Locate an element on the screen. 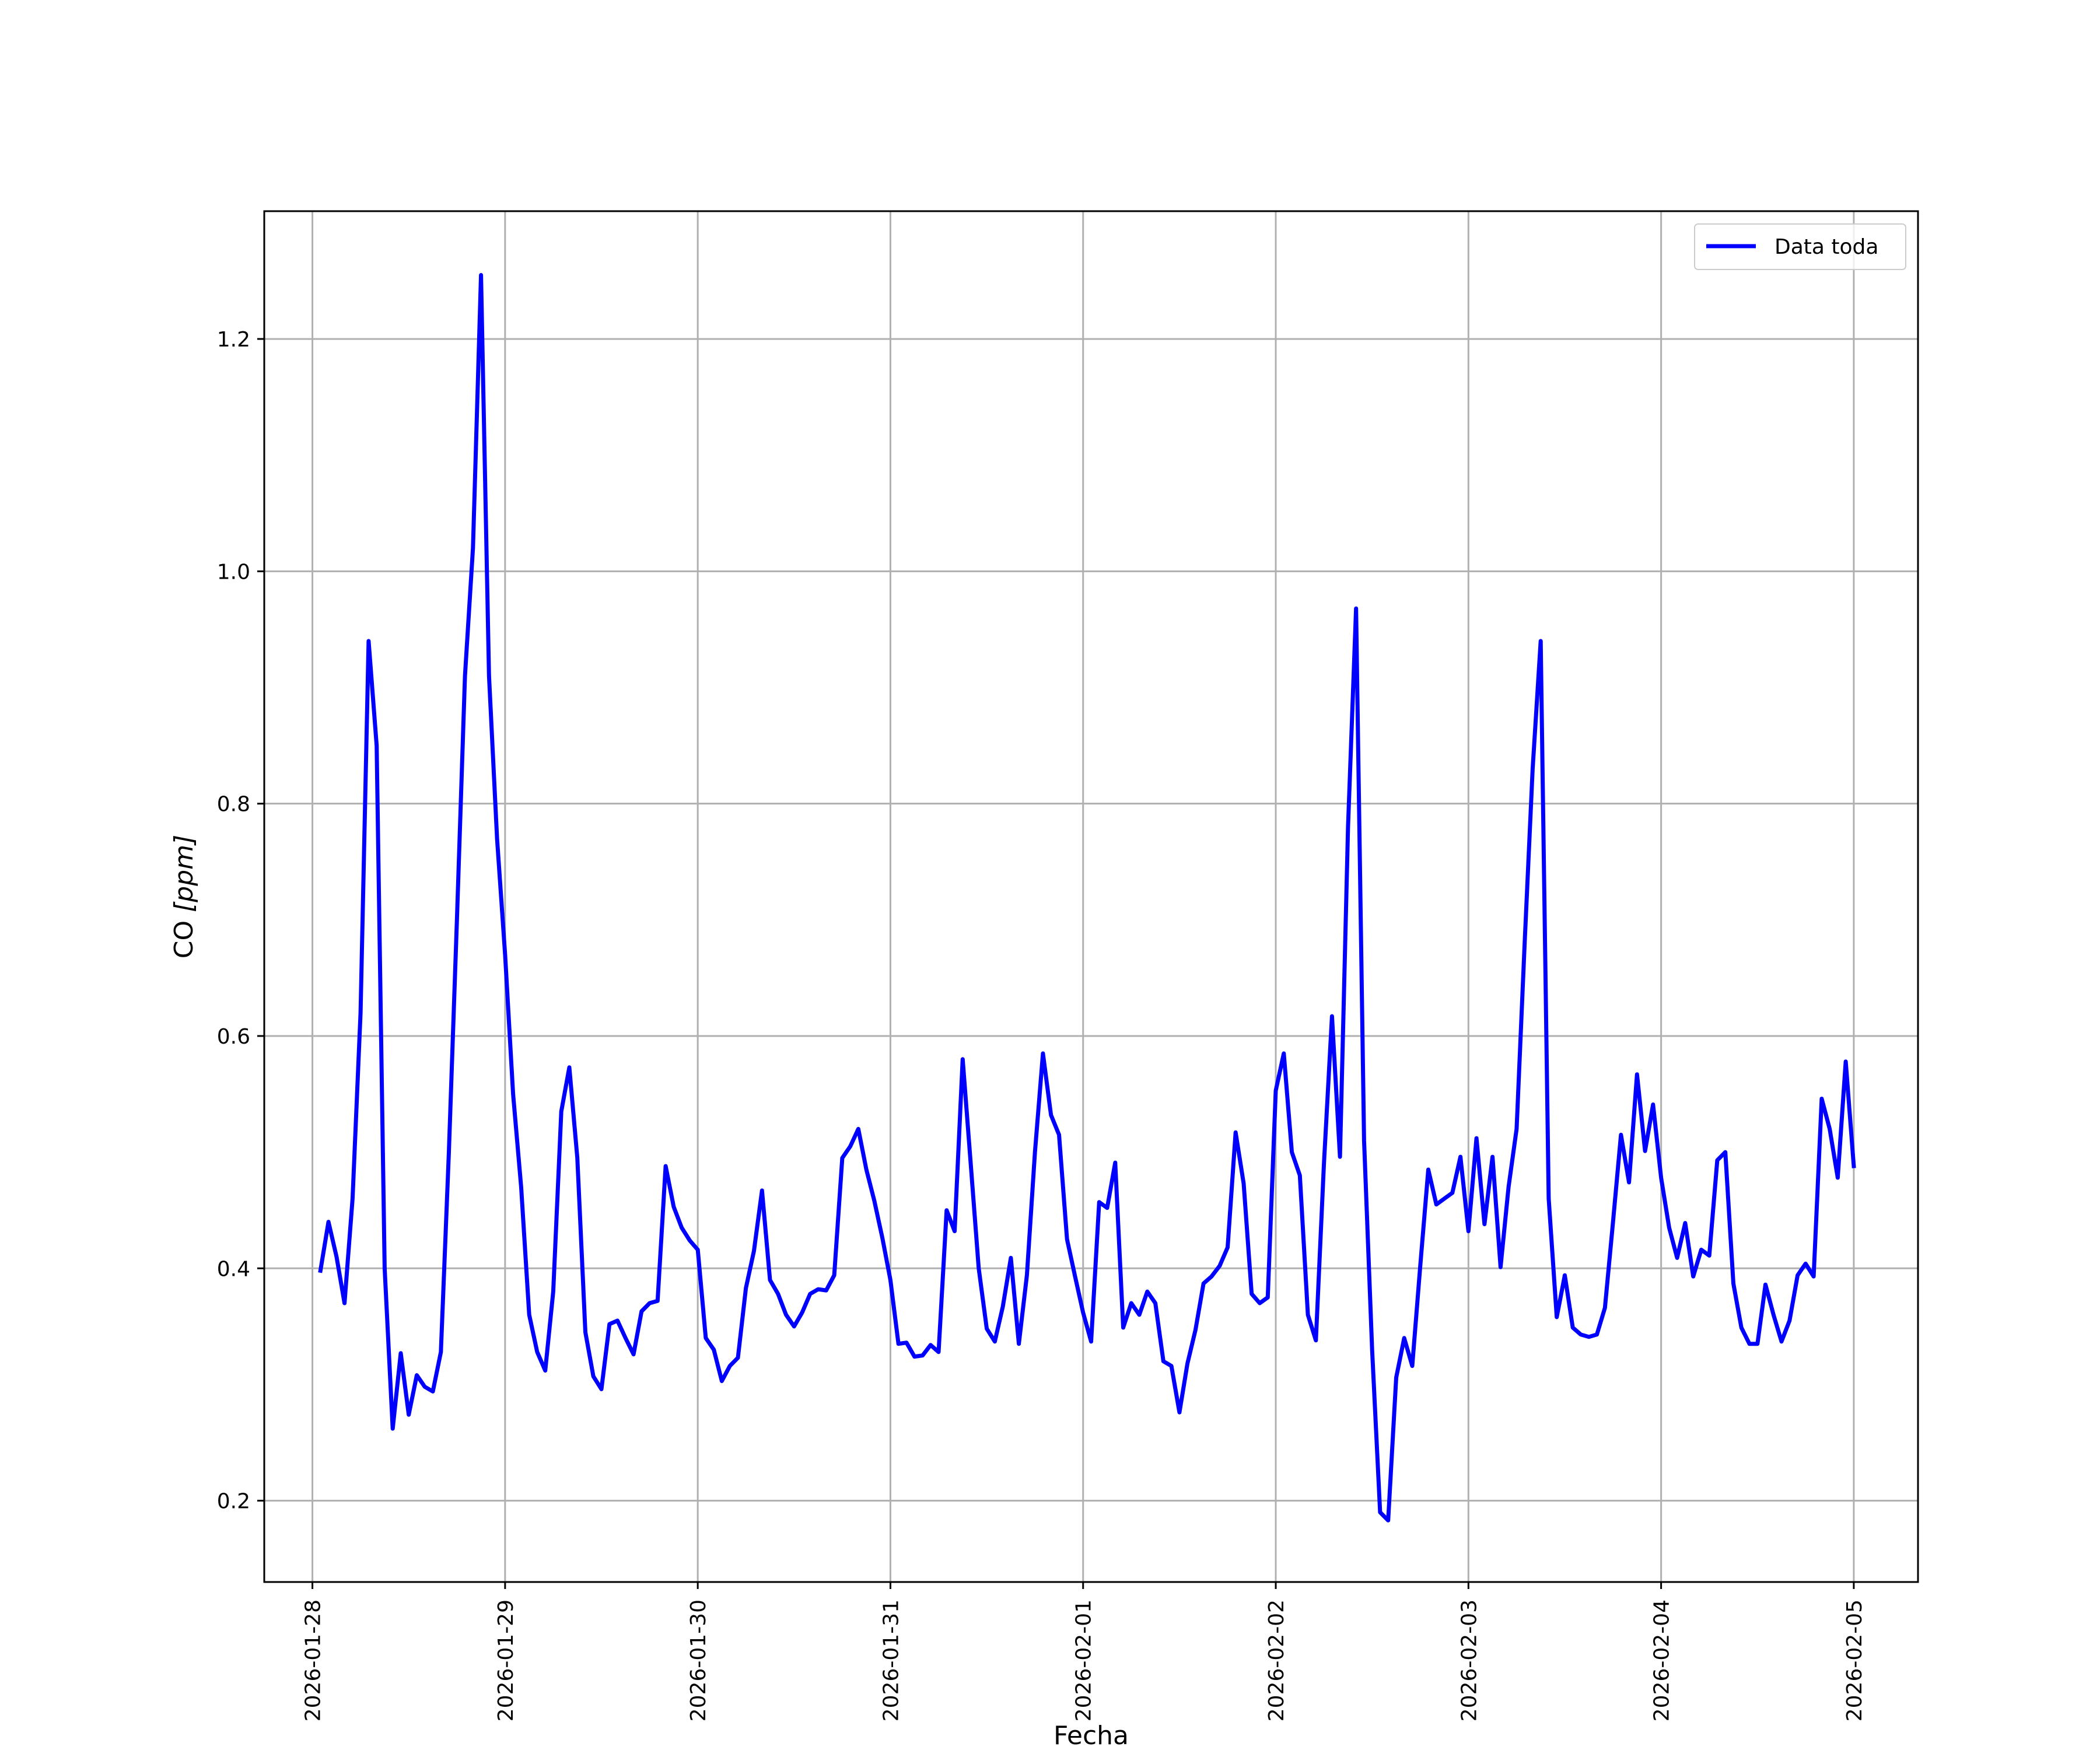 Image resolution: width=2100 pixels, height=1750 pixels. y-tick-label: 0.6 is located at coordinates (233, 1037).